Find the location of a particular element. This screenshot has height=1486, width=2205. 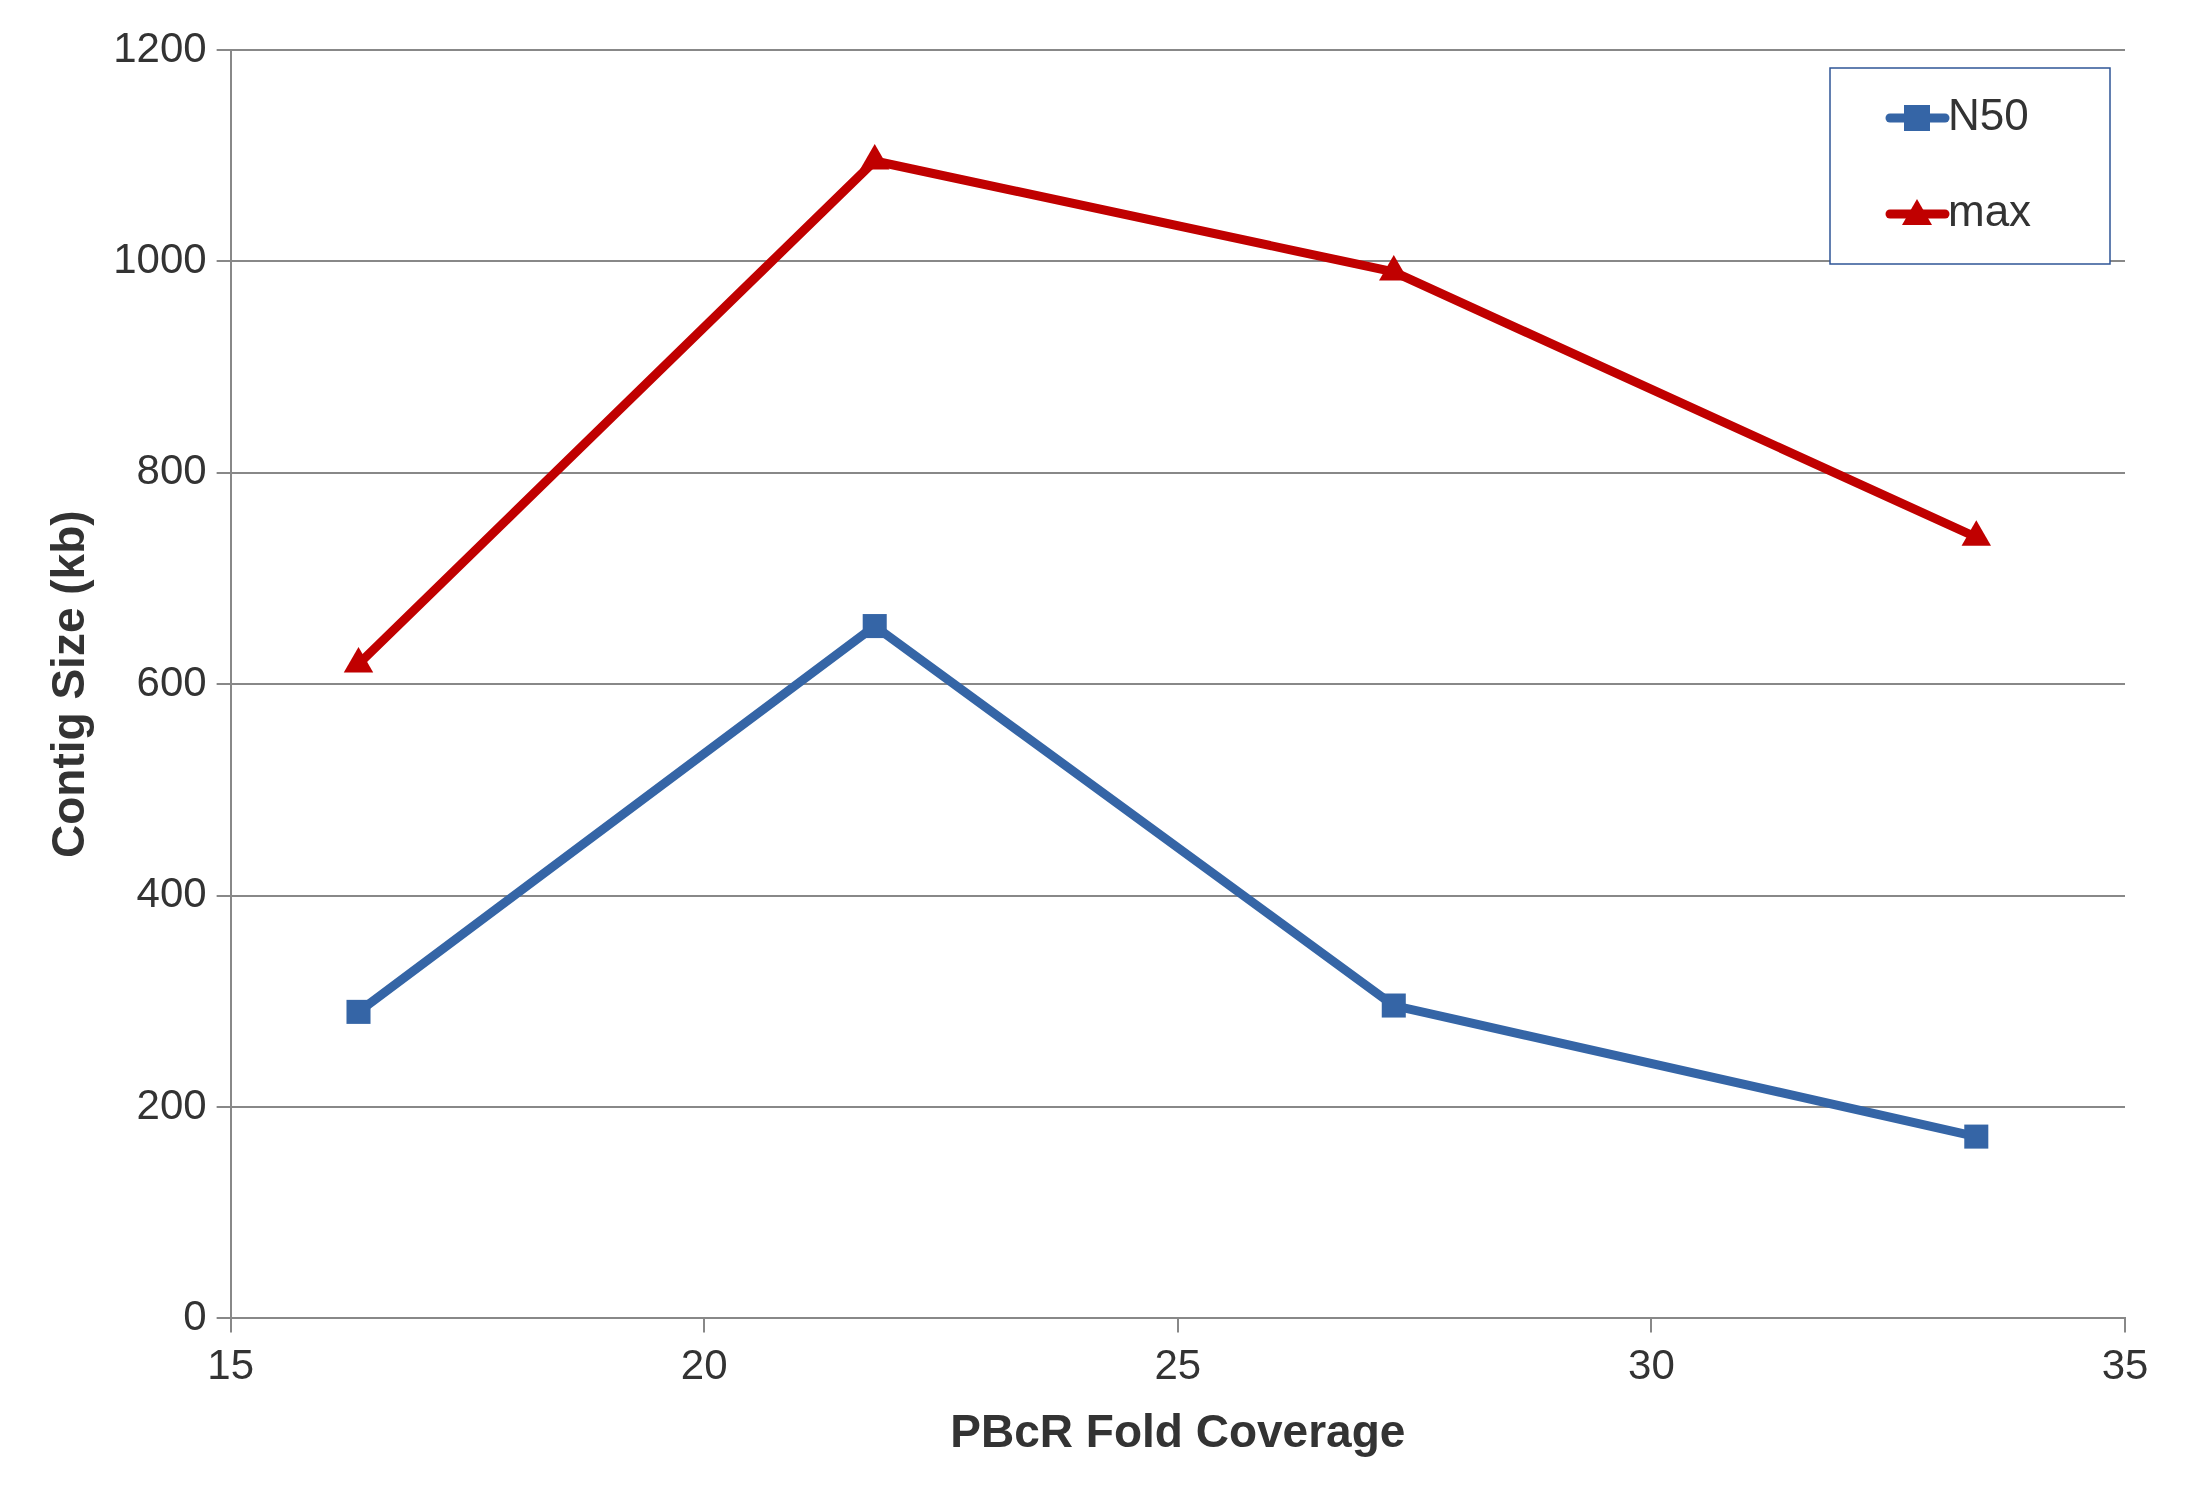

x-tick-label: 20 is located at coordinates (704, 1365).